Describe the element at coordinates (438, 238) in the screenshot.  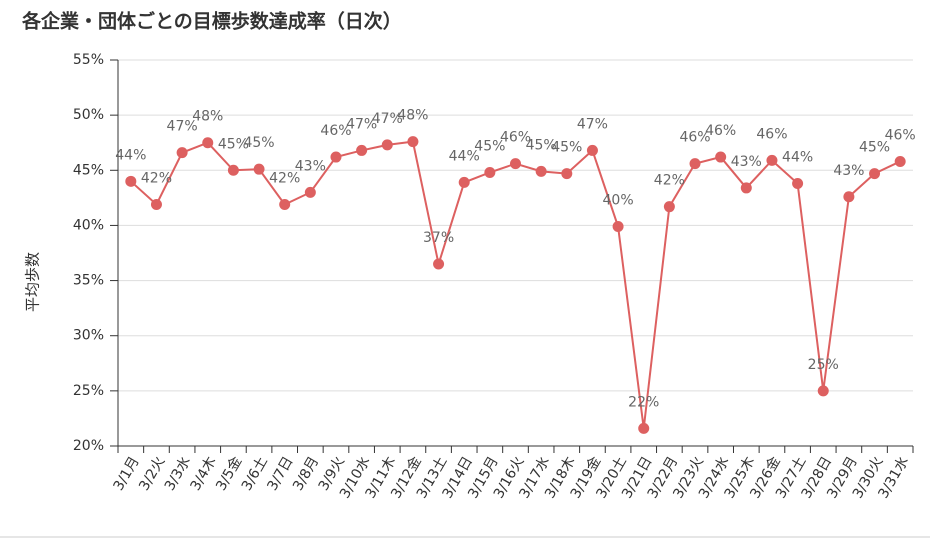
I see `data-label: 37%` at that location.